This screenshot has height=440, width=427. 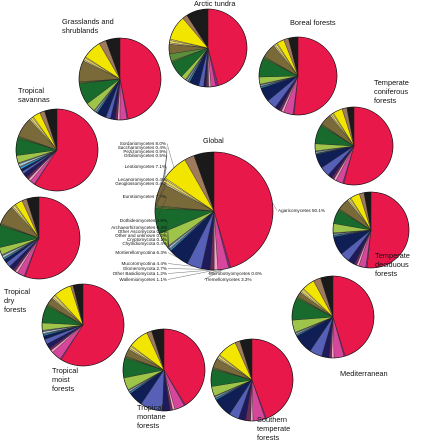 What do you see at coordinates (141, 252) in the screenshot?
I see `global-label-mortierellomycotina: Mortierellomycotina 6.3%` at bounding box center [141, 252].